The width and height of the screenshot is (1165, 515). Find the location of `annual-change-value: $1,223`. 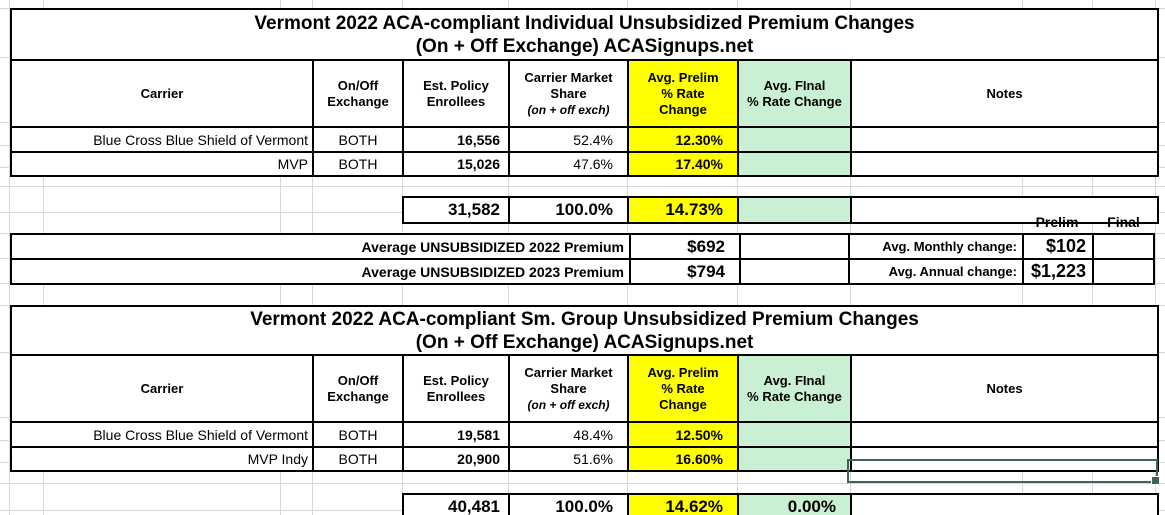

annual-change-value: $1,223 is located at coordinates (1057, 271).